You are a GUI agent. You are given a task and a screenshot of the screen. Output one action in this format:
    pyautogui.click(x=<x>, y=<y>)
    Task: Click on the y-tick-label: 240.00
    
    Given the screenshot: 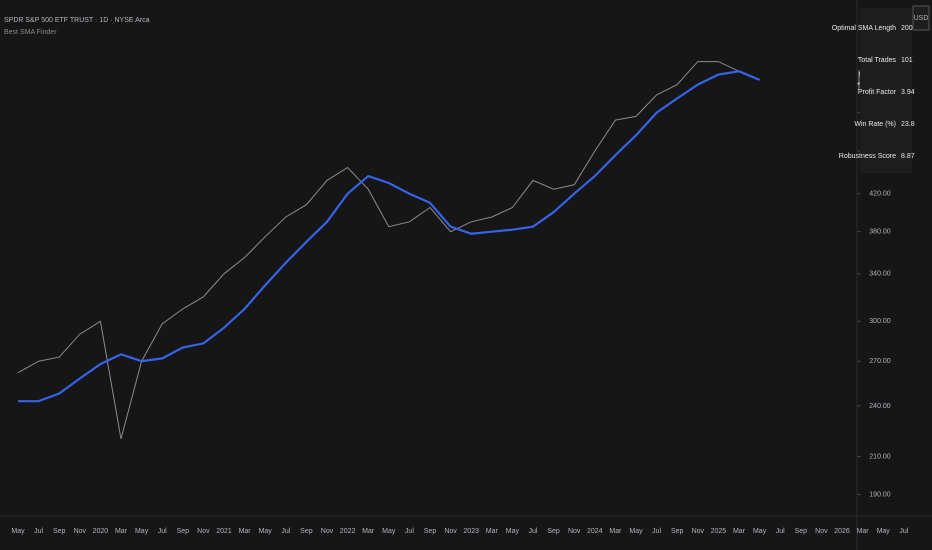 What is the action you would take?
    pyautogui.click(x=880, y=406)
    